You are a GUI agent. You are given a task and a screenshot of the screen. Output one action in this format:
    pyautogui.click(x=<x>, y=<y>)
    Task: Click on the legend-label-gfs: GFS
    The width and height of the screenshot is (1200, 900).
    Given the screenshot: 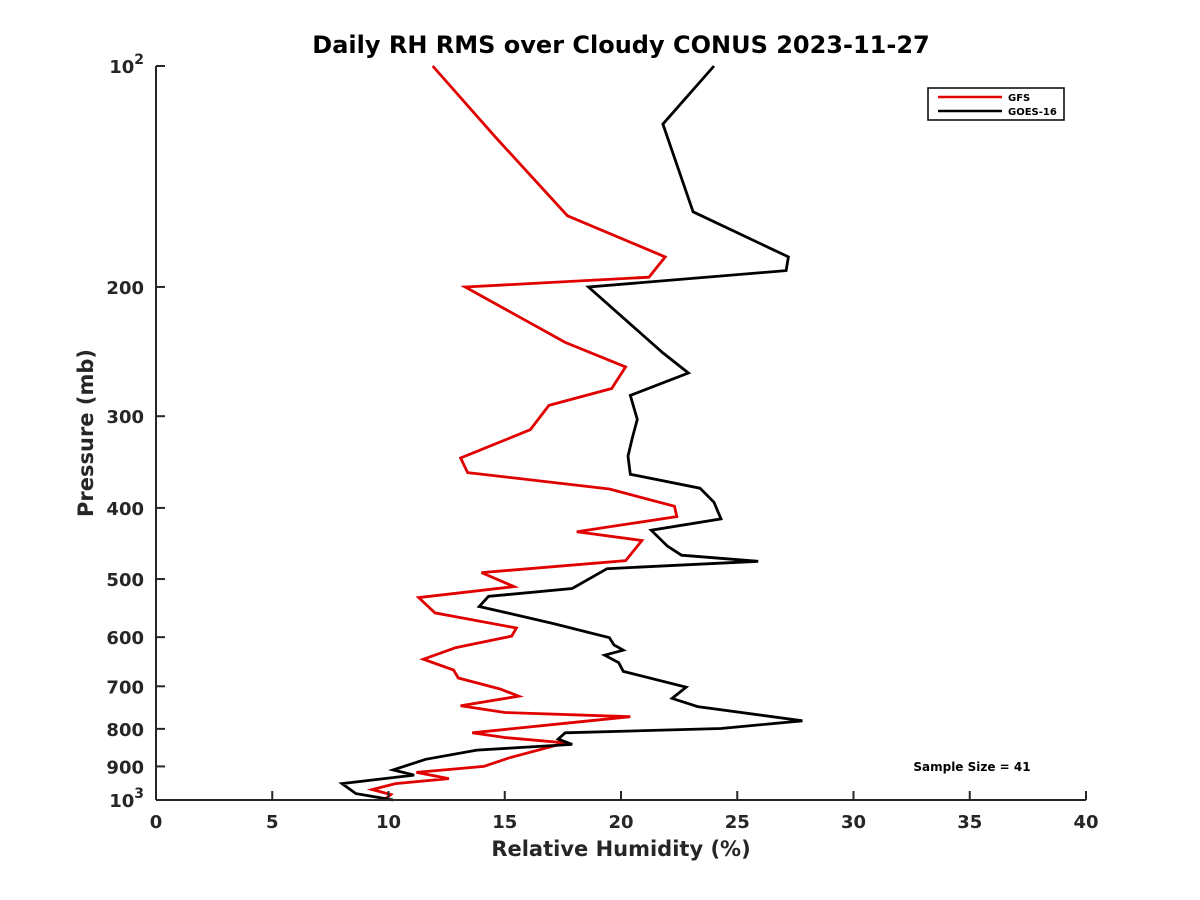 What is the action you would take?
    pyautogui.click(x=1019, y=98)
    